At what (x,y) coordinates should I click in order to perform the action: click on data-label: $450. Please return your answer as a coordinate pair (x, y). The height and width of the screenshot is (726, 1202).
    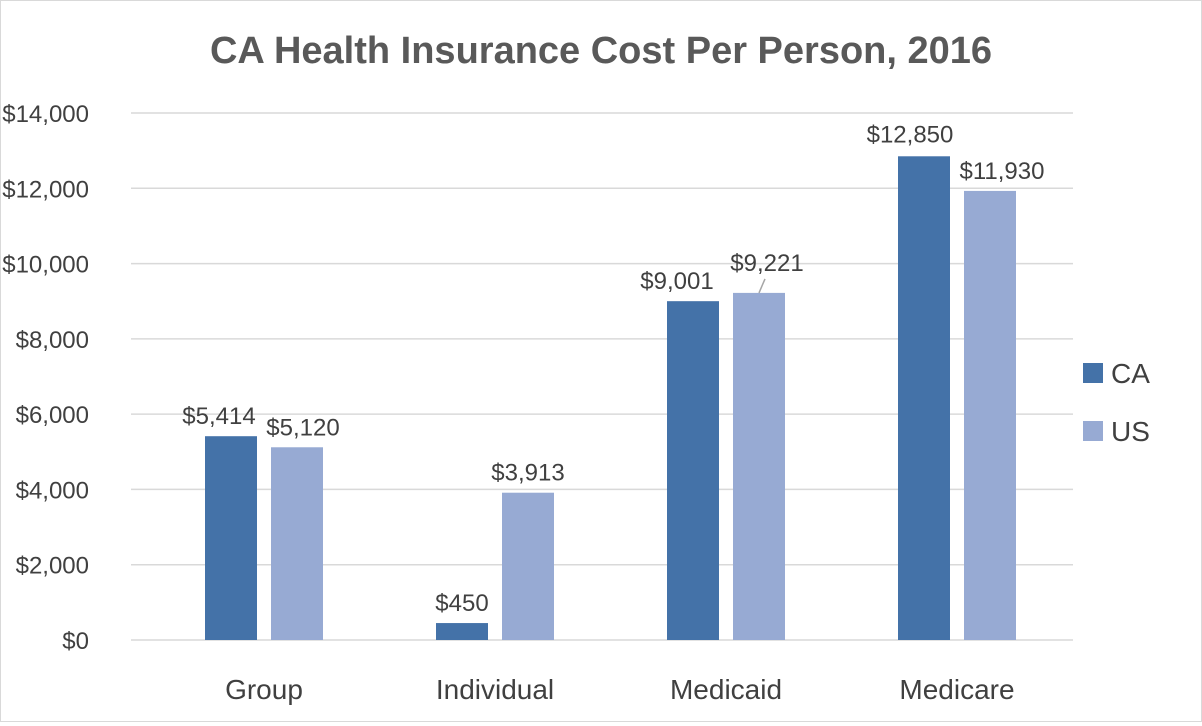
    Looking at the image, I should click on (461, 603).